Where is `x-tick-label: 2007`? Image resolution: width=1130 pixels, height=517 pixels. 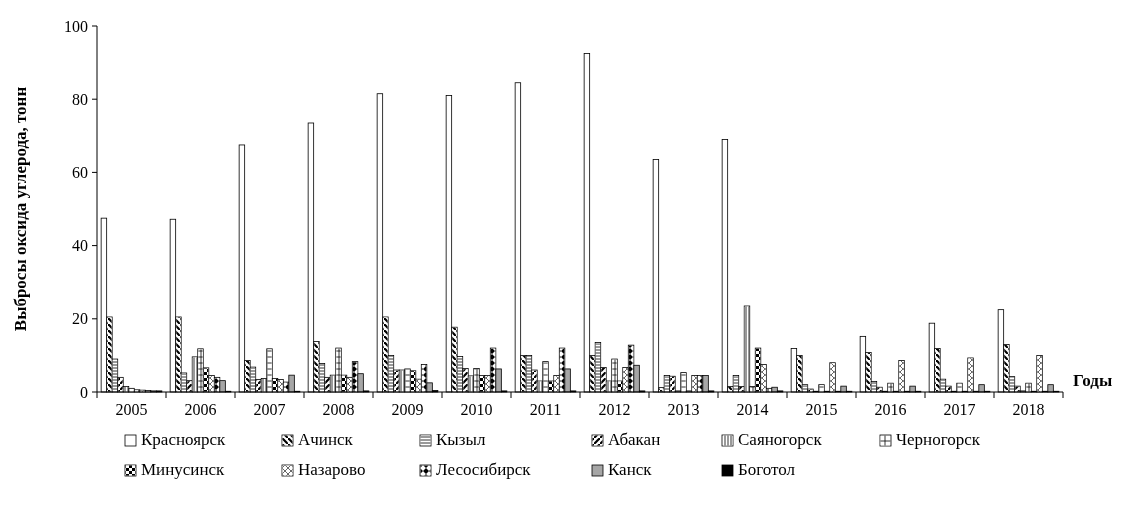 x-tick-label: 2007 is located at coordinates (269, 409).